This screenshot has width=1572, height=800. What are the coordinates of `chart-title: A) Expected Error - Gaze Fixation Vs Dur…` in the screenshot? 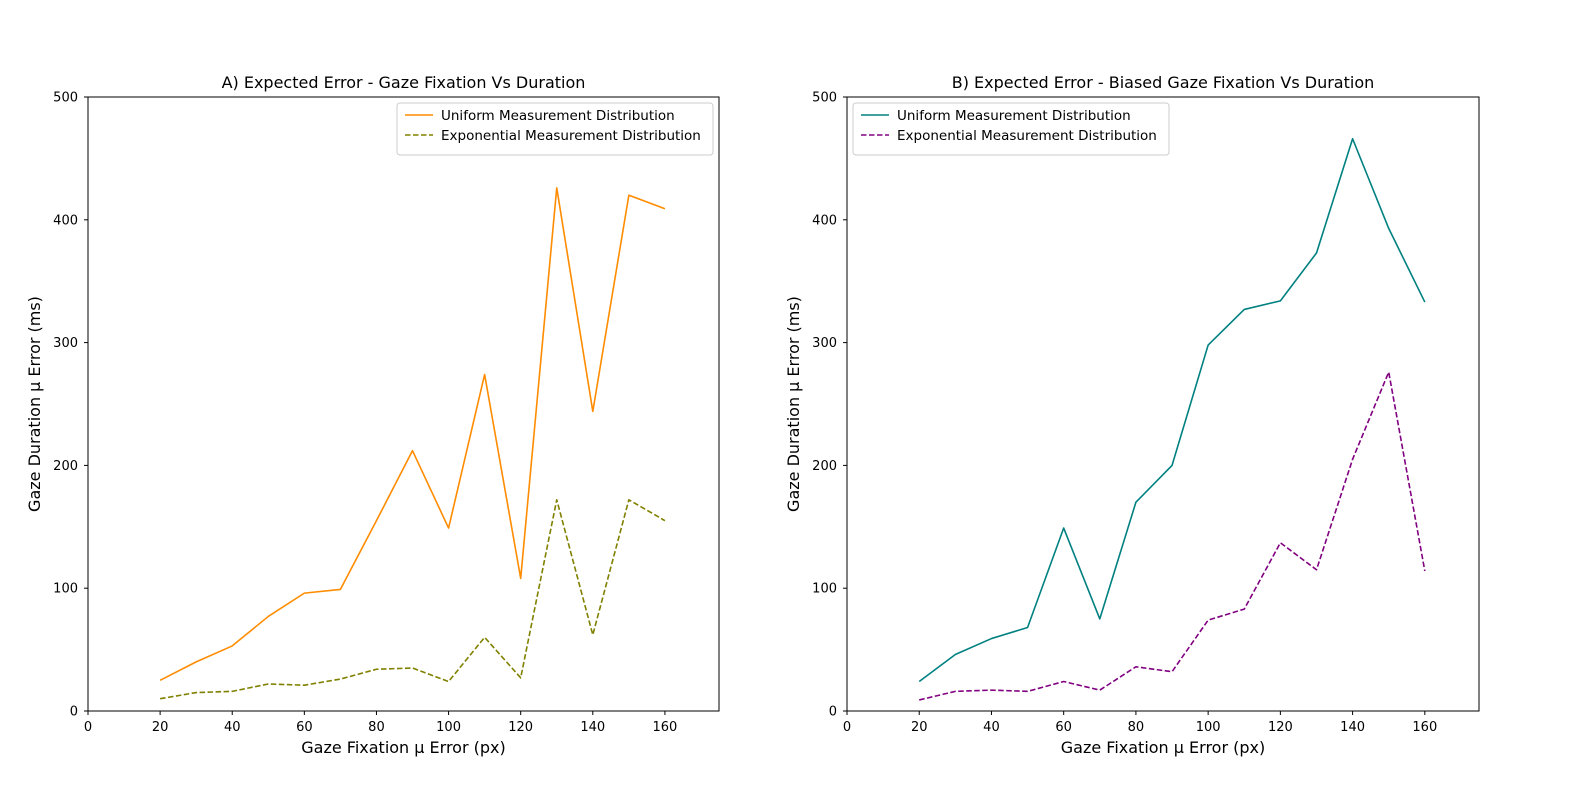 It's located at (404, 82).